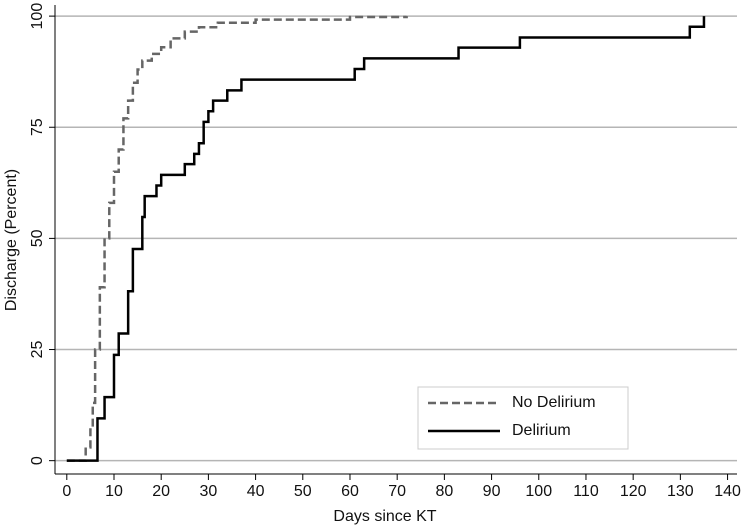  Describe the element at coordinates (633, 491) in the screenshot. I see `x-tick-label: 120` at that location.